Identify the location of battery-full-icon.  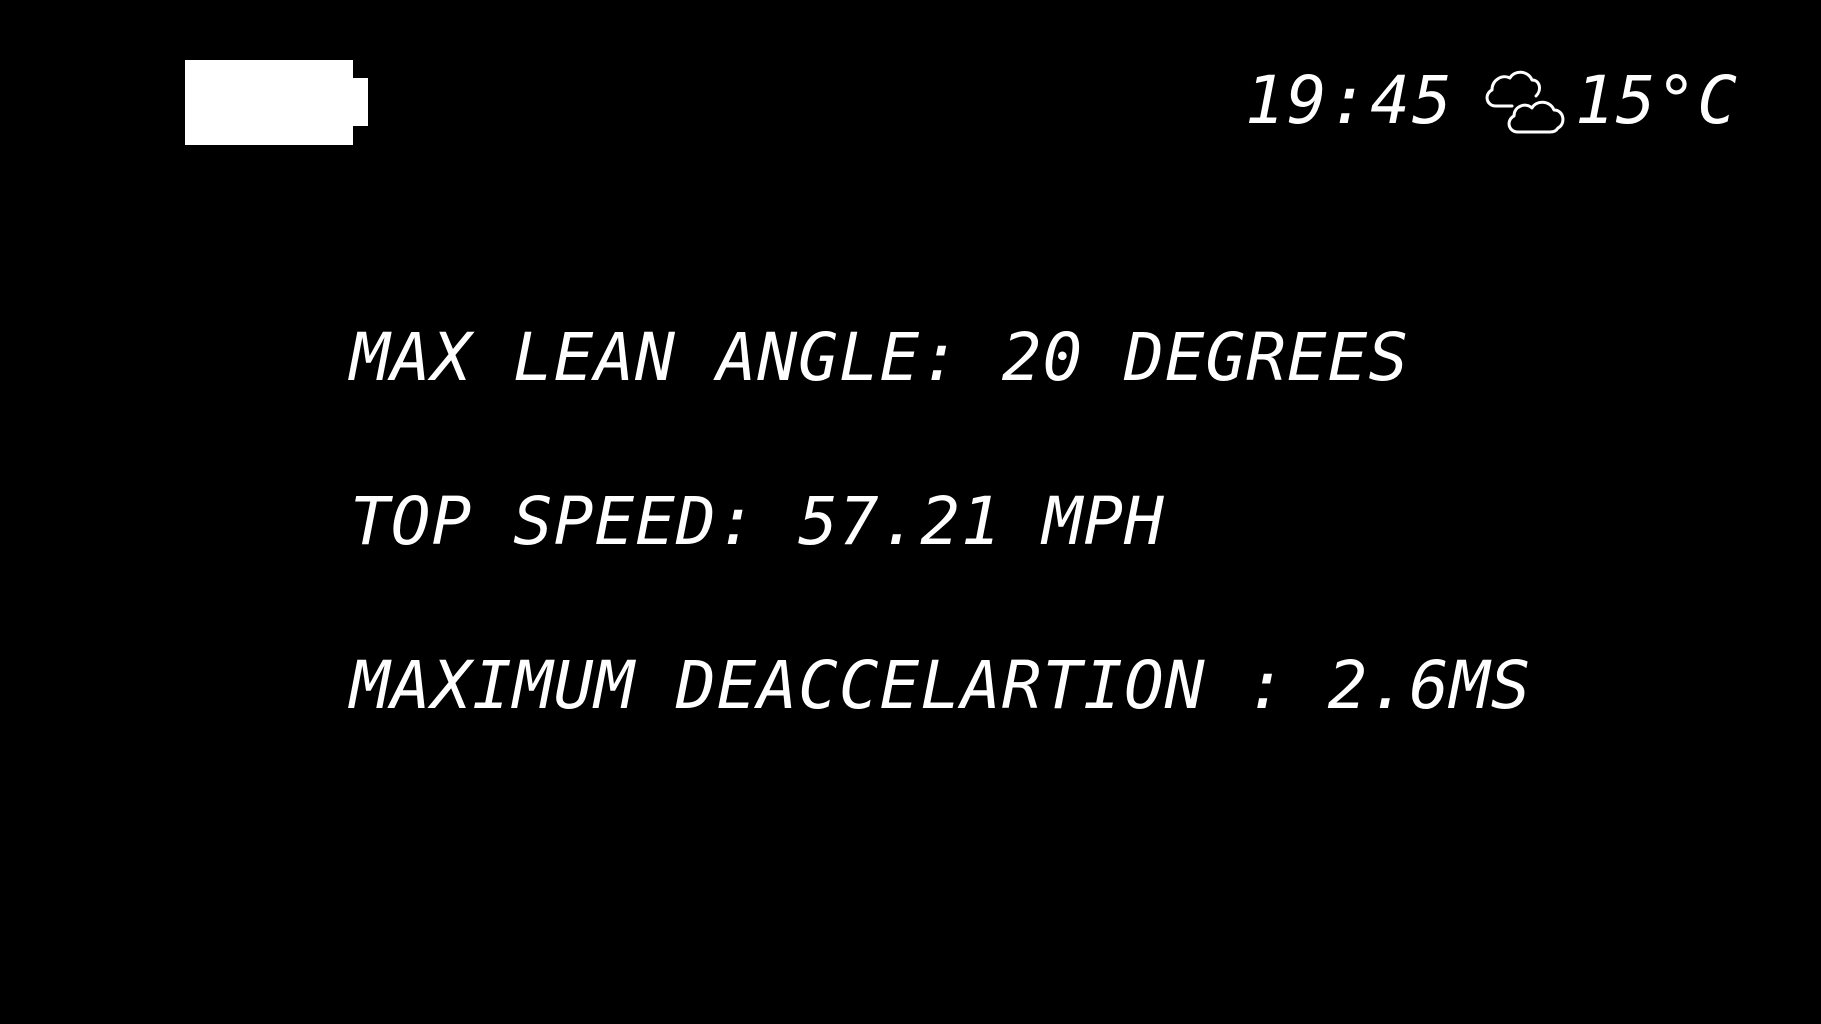
(276, 102).